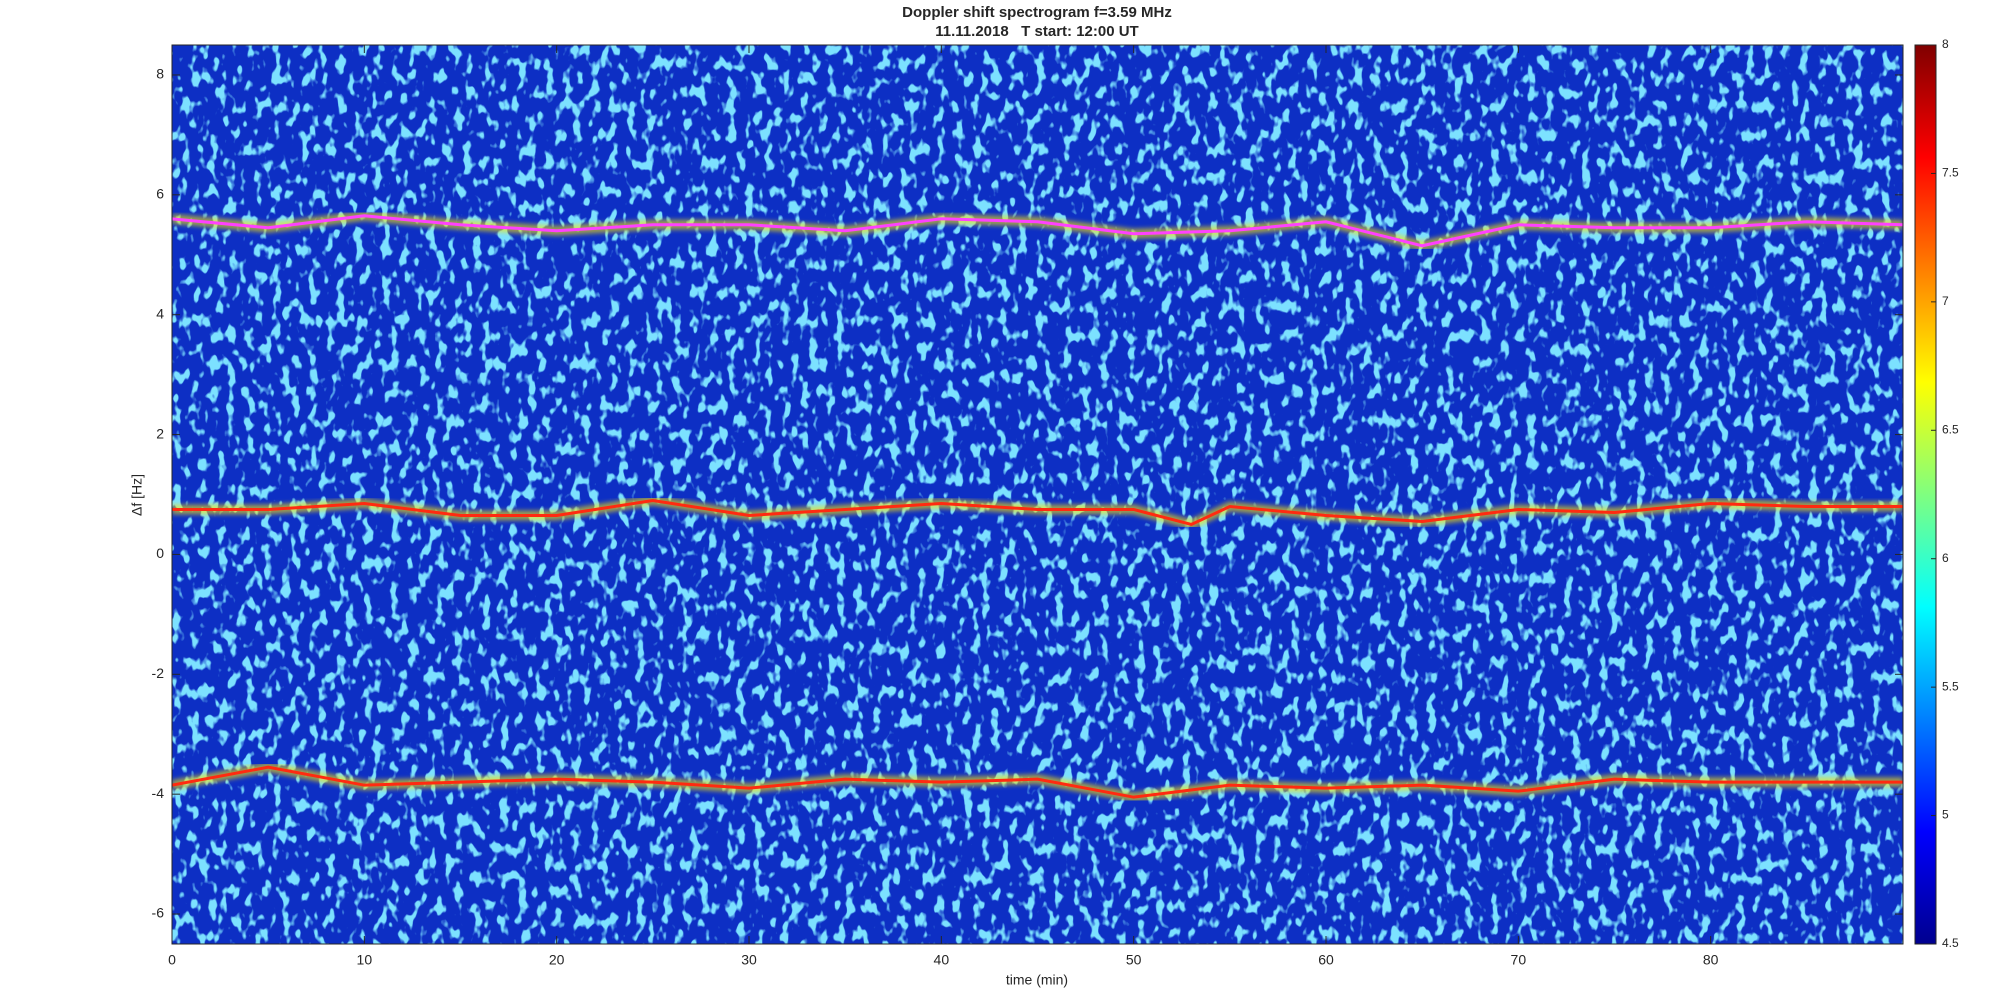 The image size is (2000, 1003). What do you see at coordinates (1036, 31) in the screenshot?
I see `chart-subtitle: 11.11.2018 T start: 12:00 UT` at bounding box center [1036, 31].